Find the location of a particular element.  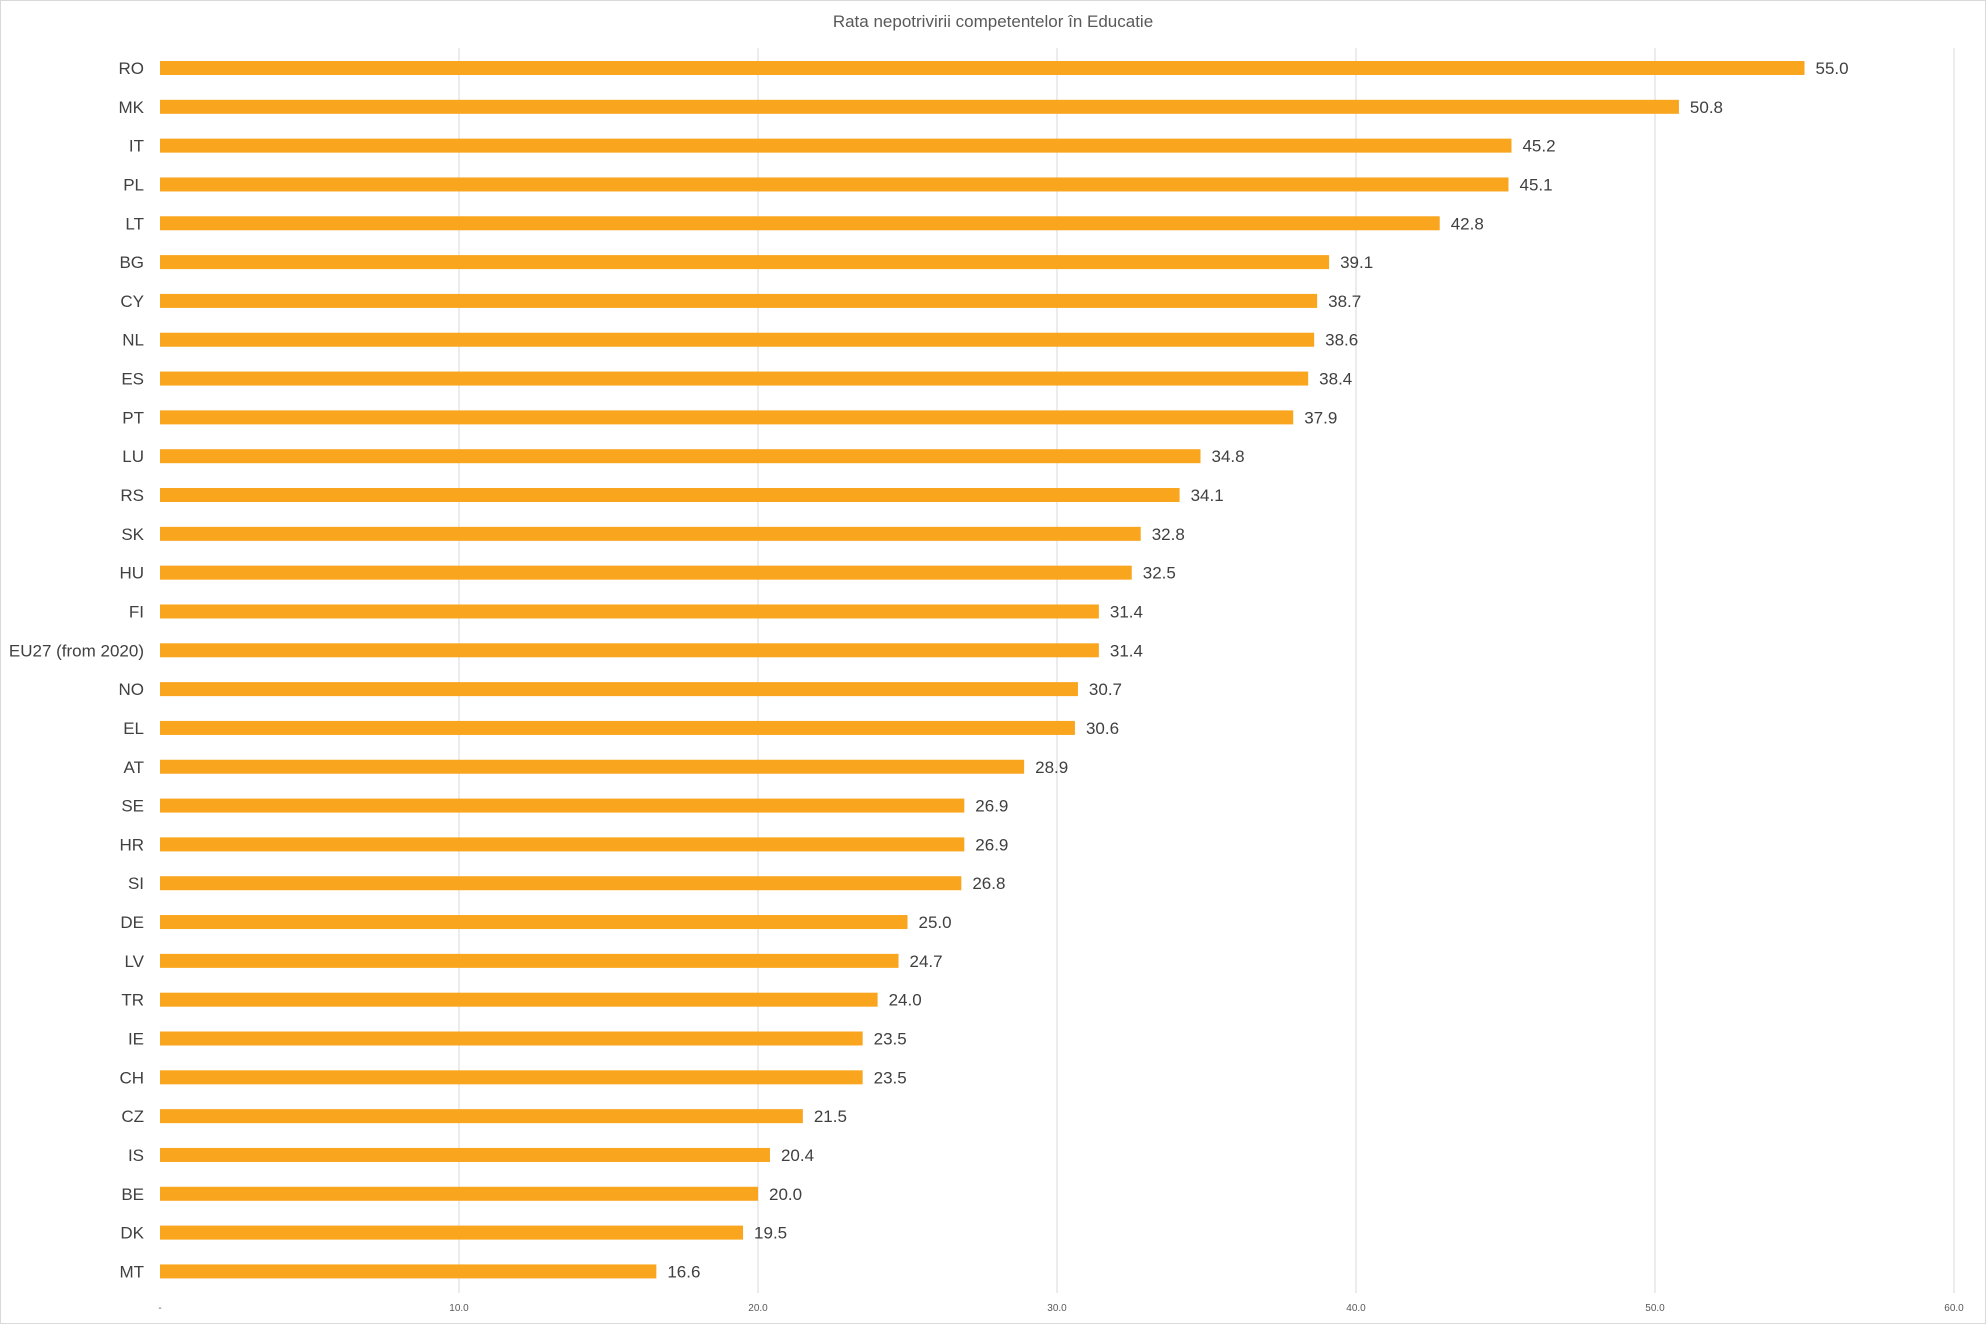

category-label: SI is located at coordinates (136, 883).